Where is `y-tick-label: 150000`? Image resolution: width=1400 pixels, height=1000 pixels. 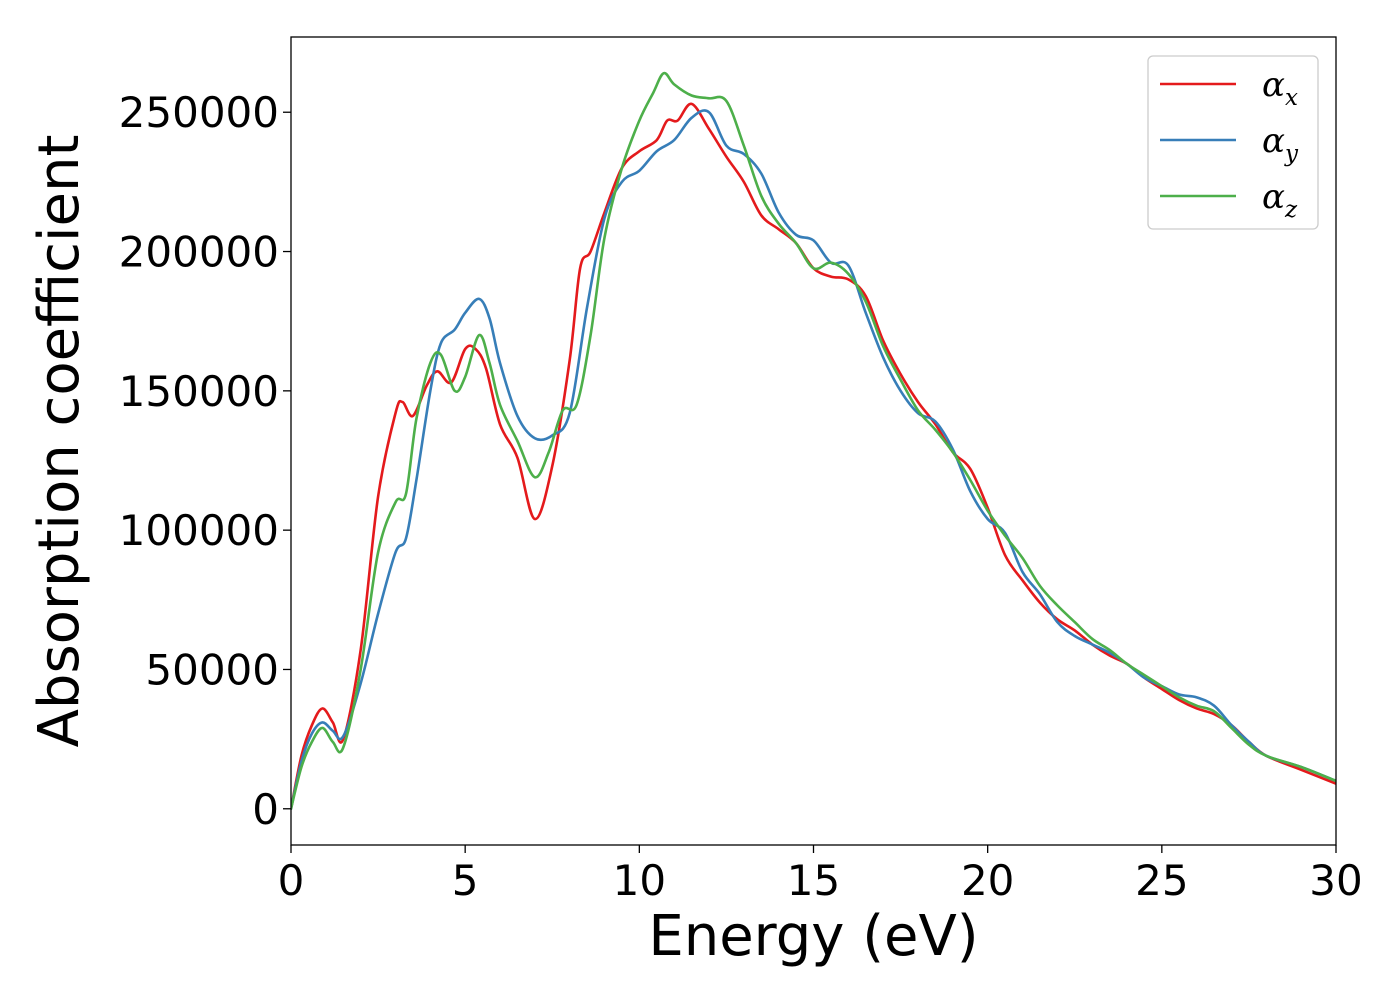
y-tick-label: 150000 is located at coordinates (199, 391).